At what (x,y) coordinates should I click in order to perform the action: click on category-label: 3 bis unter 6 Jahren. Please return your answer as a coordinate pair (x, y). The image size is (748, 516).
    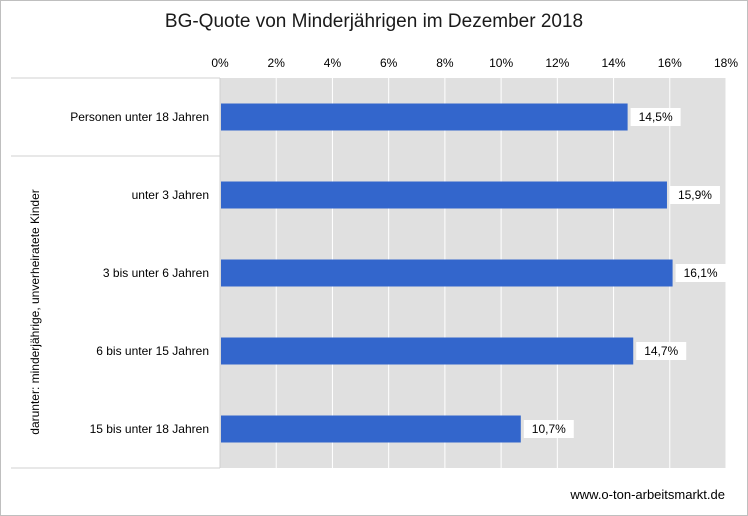
    Looking at the image, I should click on (156, 273).